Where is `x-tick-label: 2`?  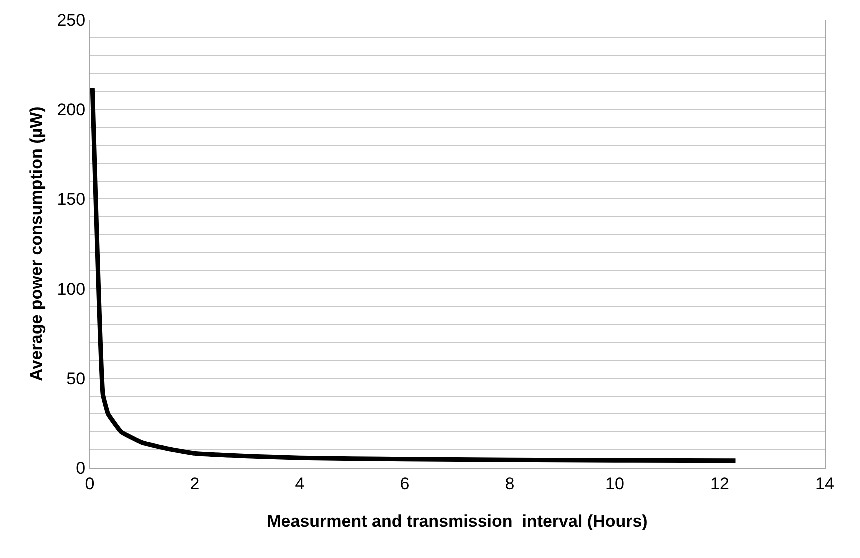
x-tick-label: 2 is located at coordinates (195, 484).